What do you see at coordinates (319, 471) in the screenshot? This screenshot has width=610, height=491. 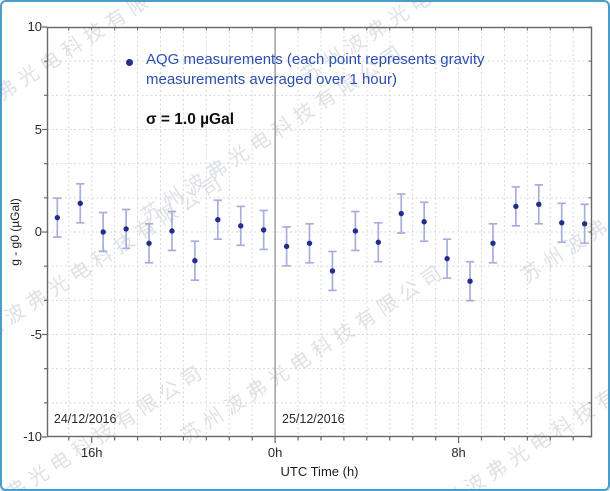 I see `x-axis-label: UTC Time (h)` at bounding box center [319, 471].